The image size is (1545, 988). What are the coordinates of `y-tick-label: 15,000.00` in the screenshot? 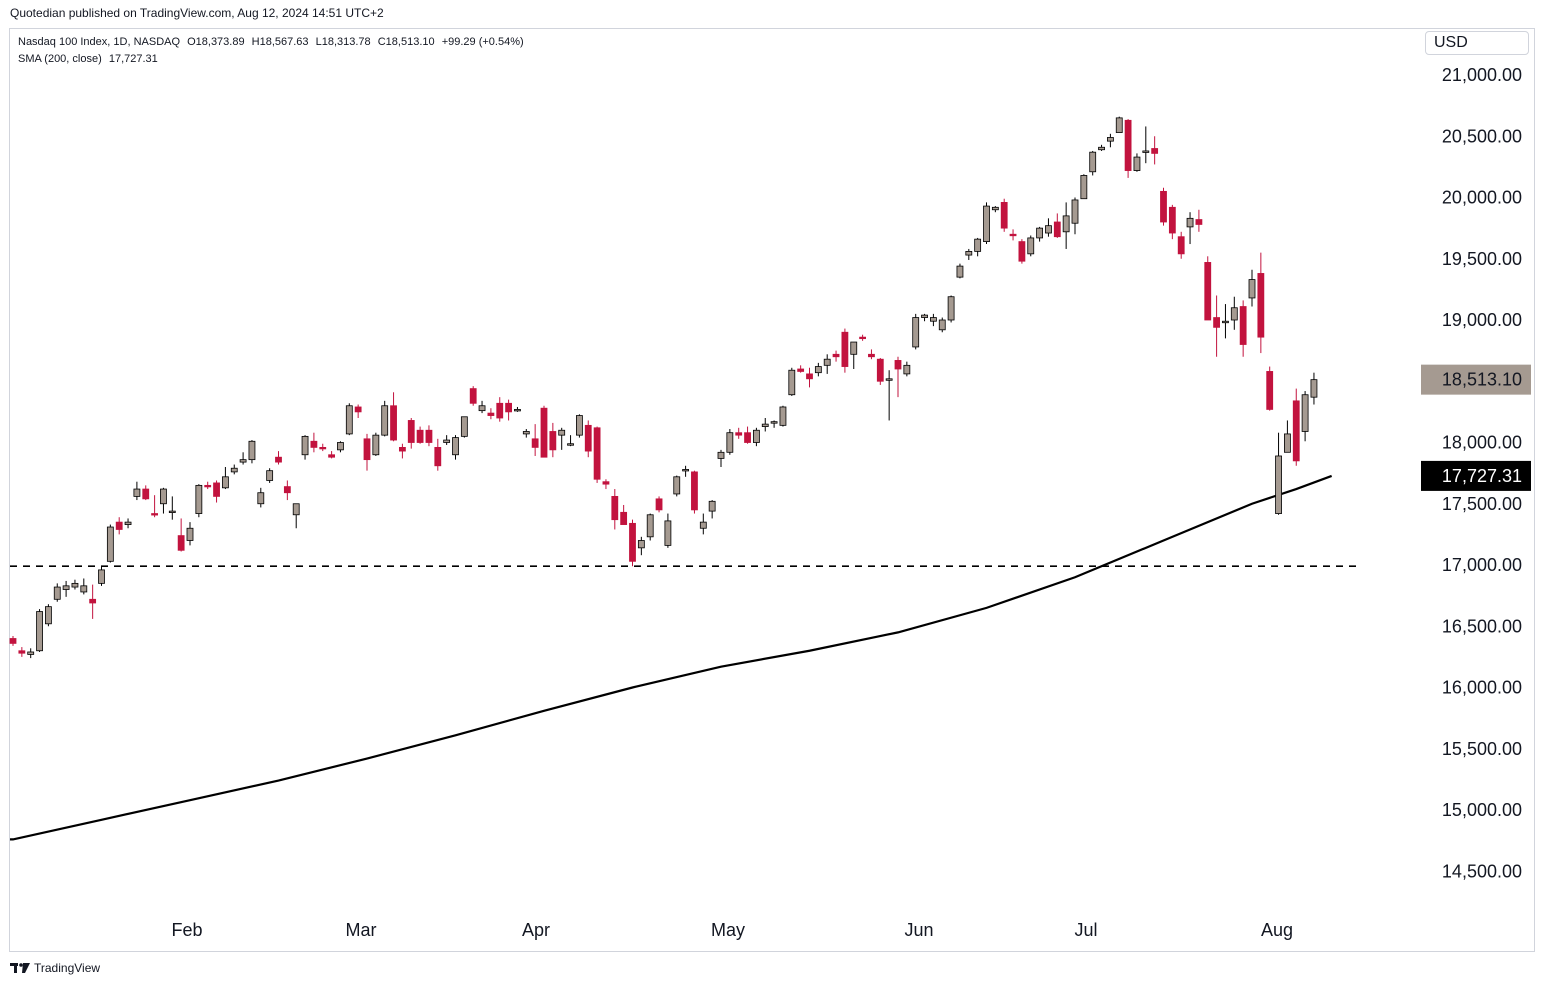 It's located at (1482, 810).